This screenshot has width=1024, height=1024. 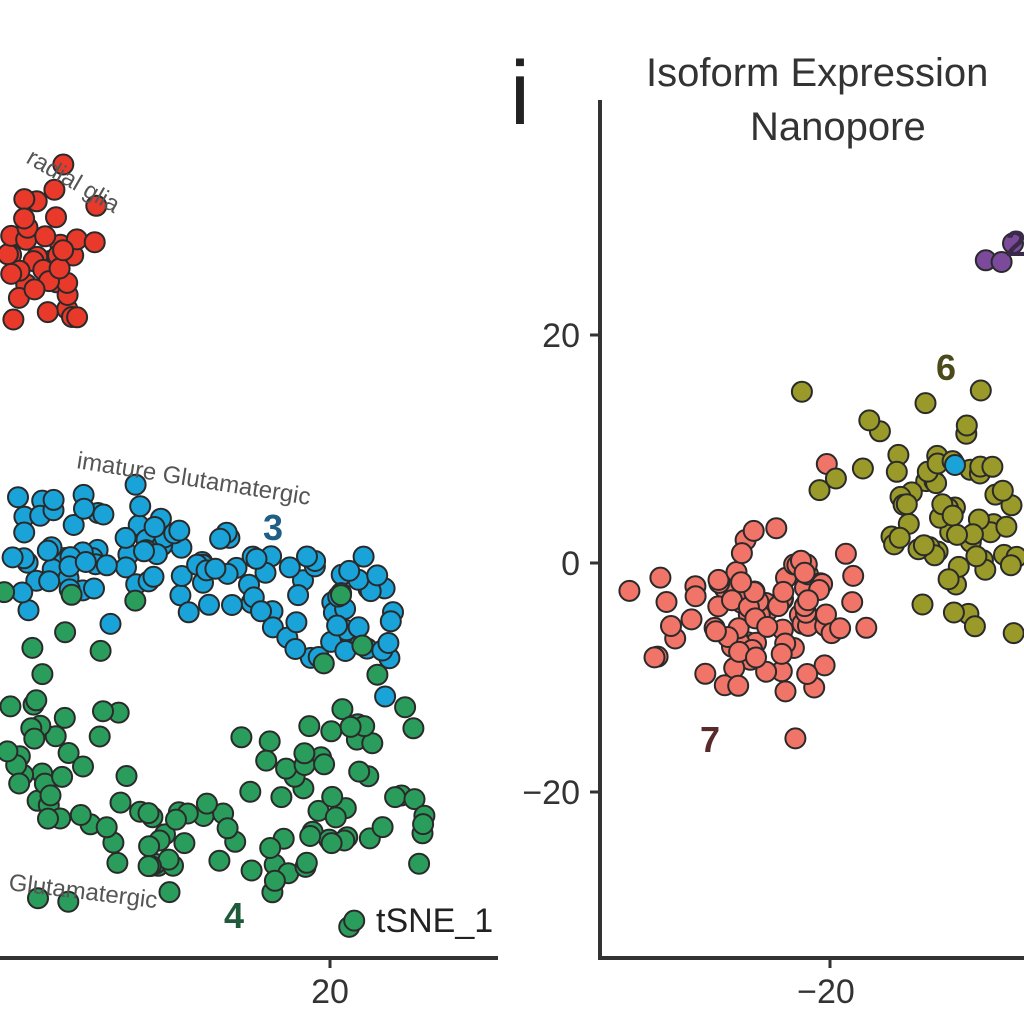 I want to click on right-y-tick-label-20: 20, so click(x=561, y=336).